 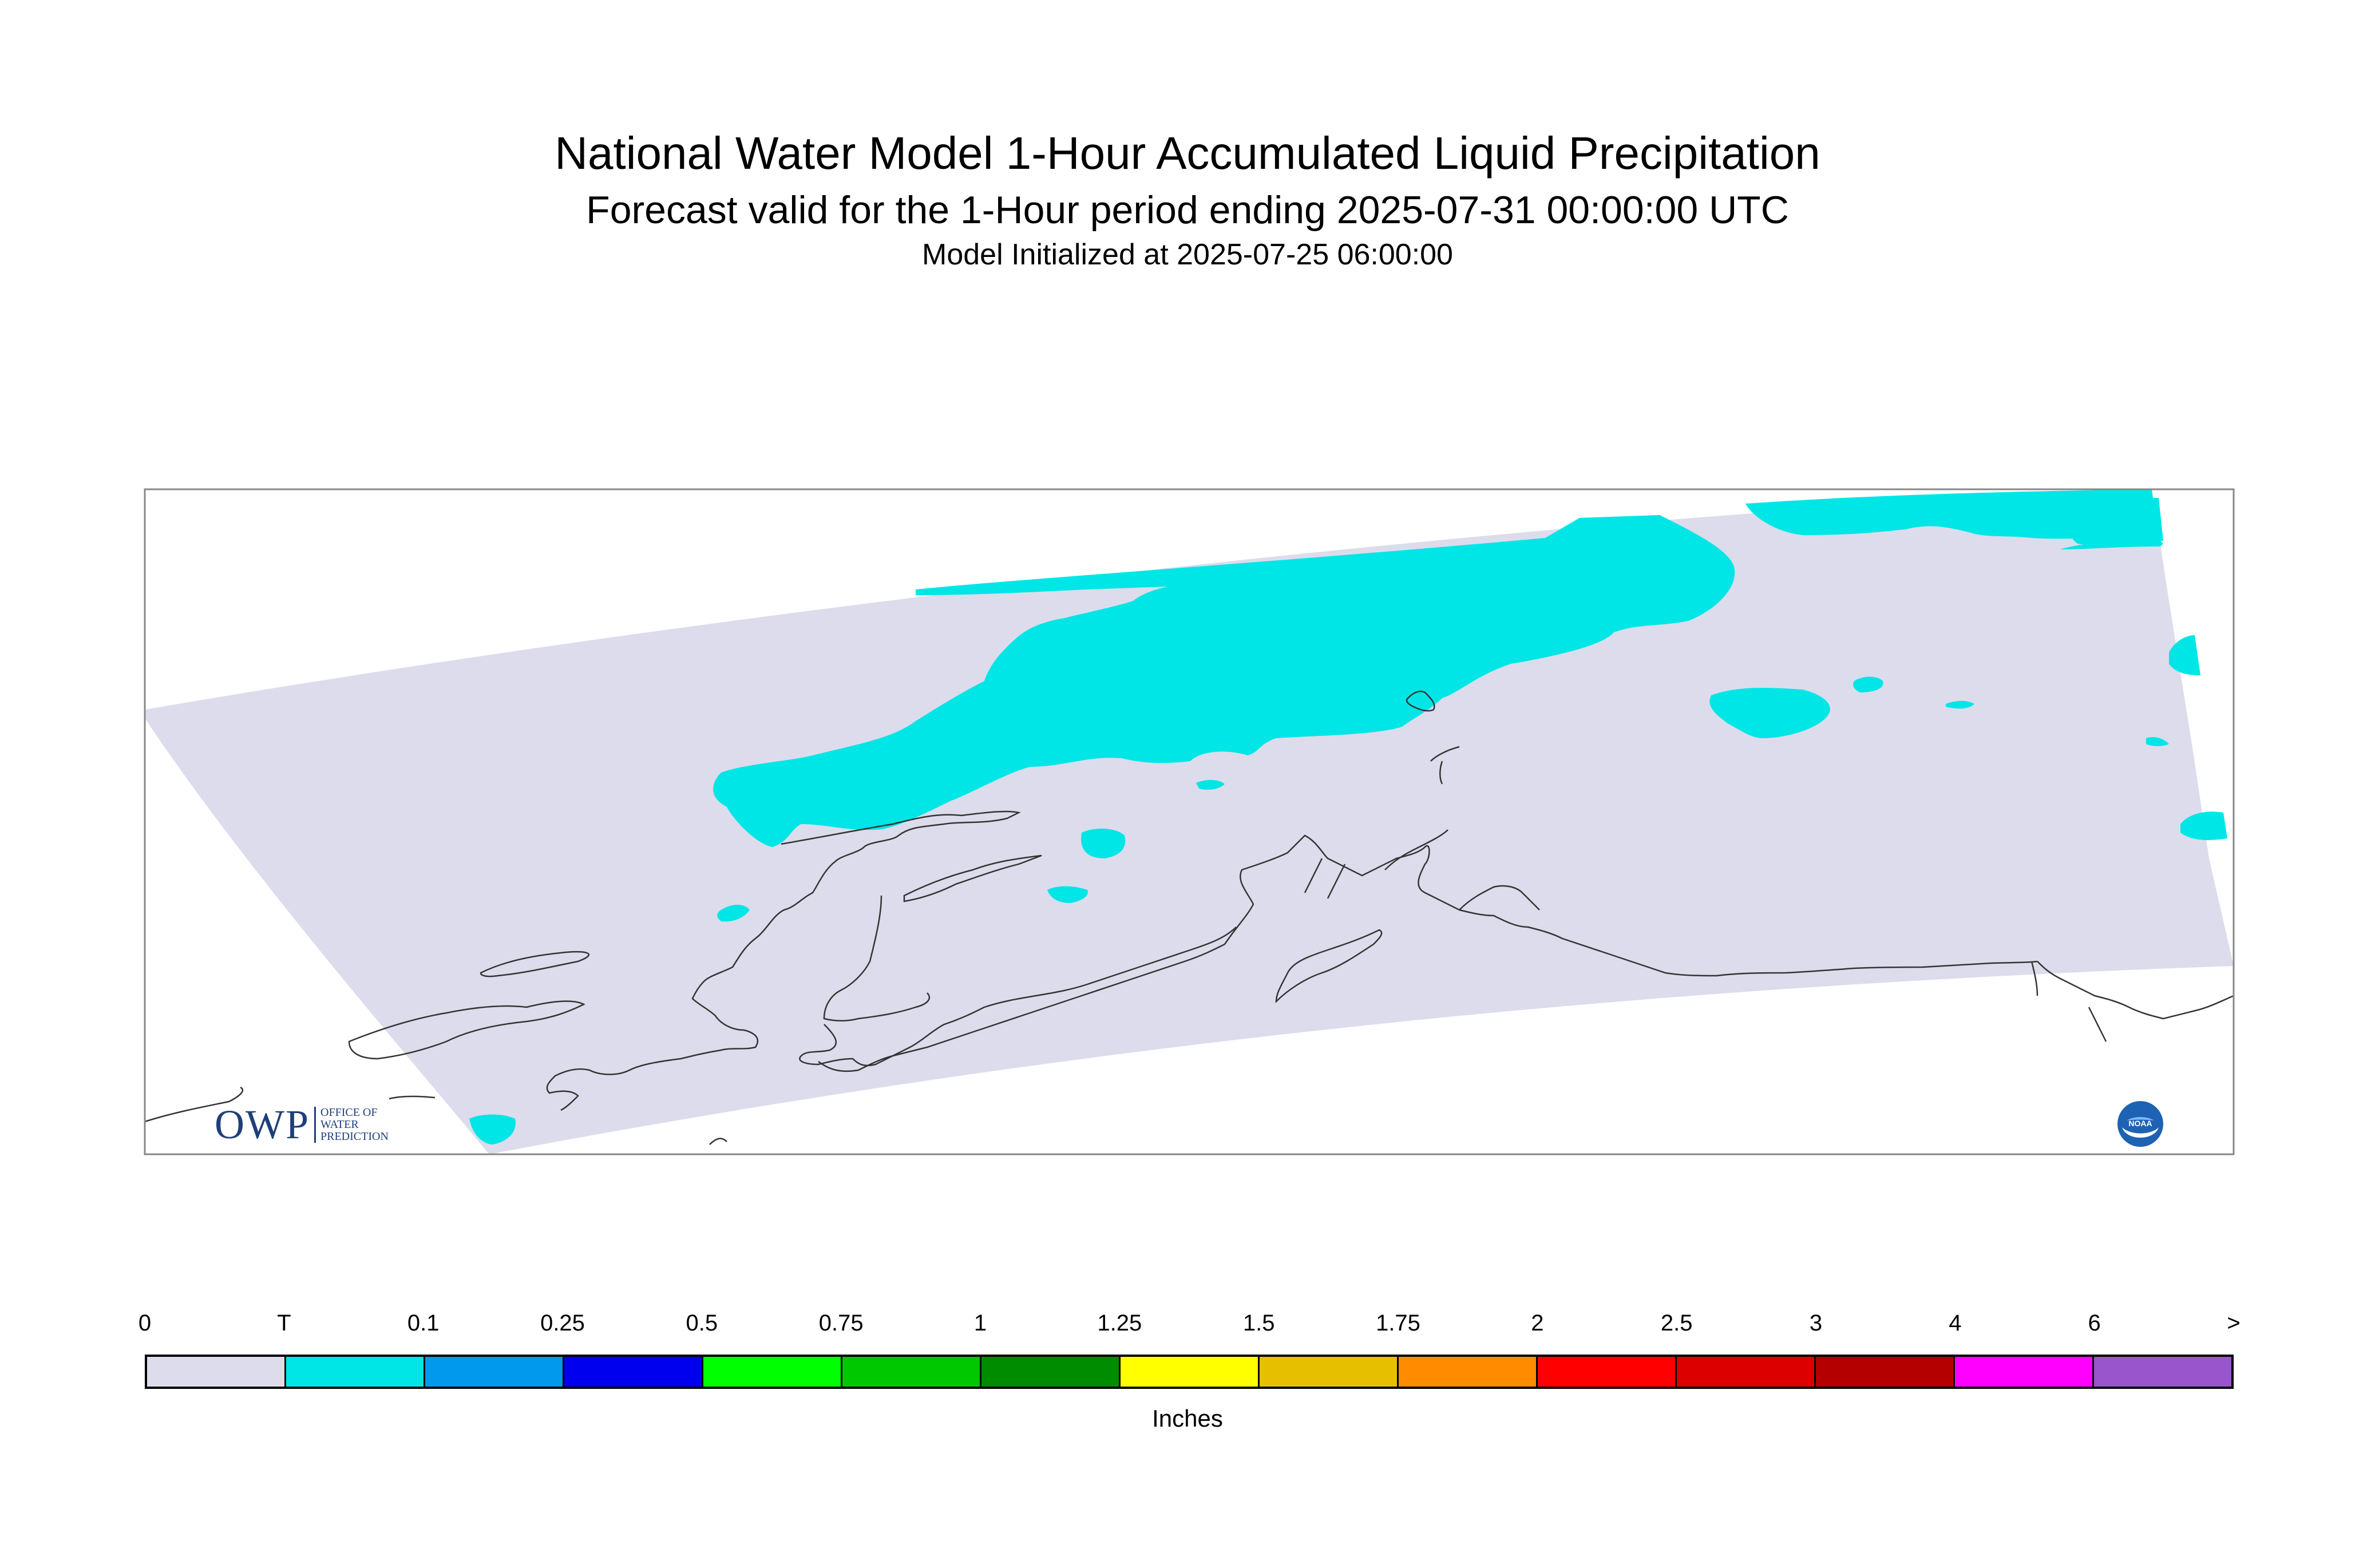 I want to click on coastline-alaska-peninsula, so click(x=1021, y=1007).